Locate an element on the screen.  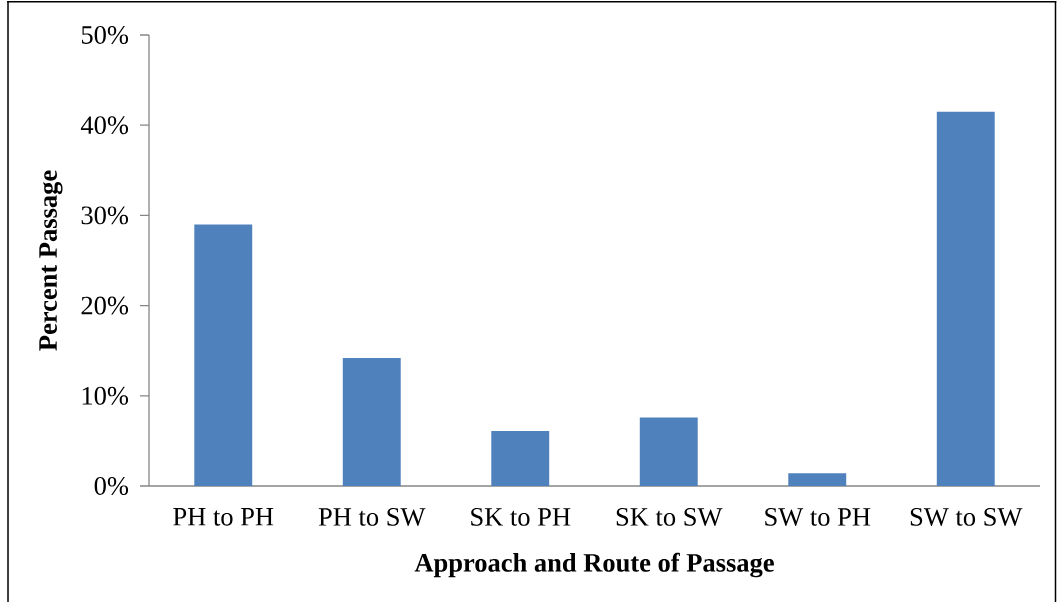
x-tick-label: PH to PH is located at coordinates (223, 517).